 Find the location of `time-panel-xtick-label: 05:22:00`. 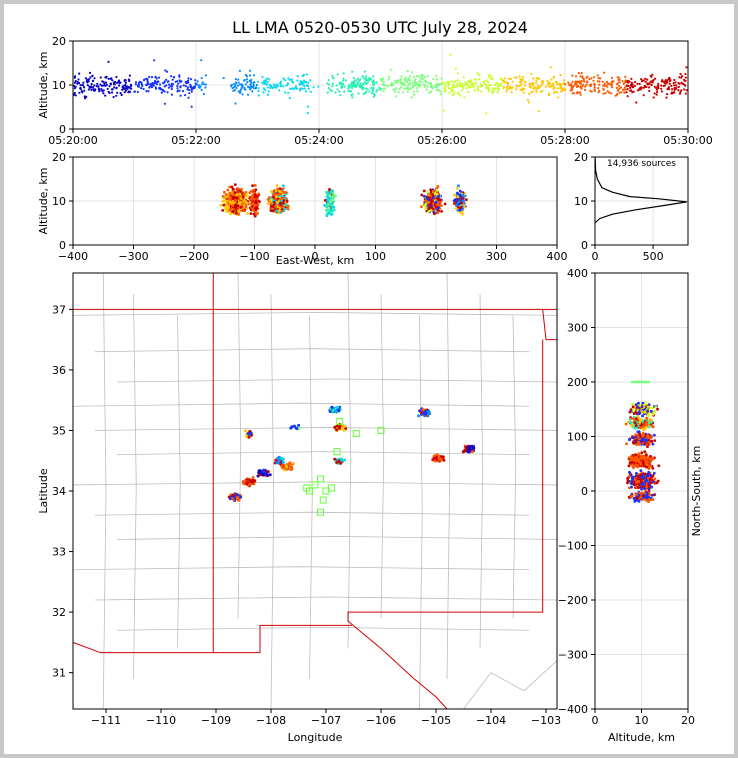

time-panel-xtick-label: 05:22:00 is located at coordinates (195, 140).